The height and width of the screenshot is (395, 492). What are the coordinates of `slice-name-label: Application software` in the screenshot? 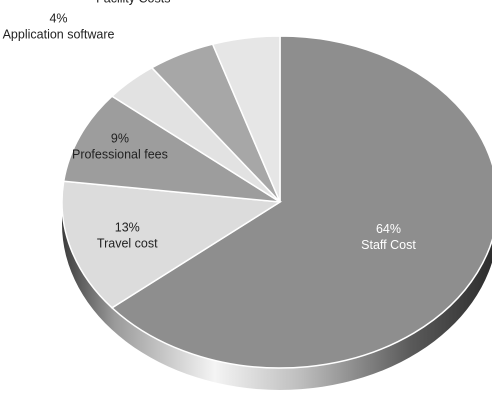 It's located at (59, 35).